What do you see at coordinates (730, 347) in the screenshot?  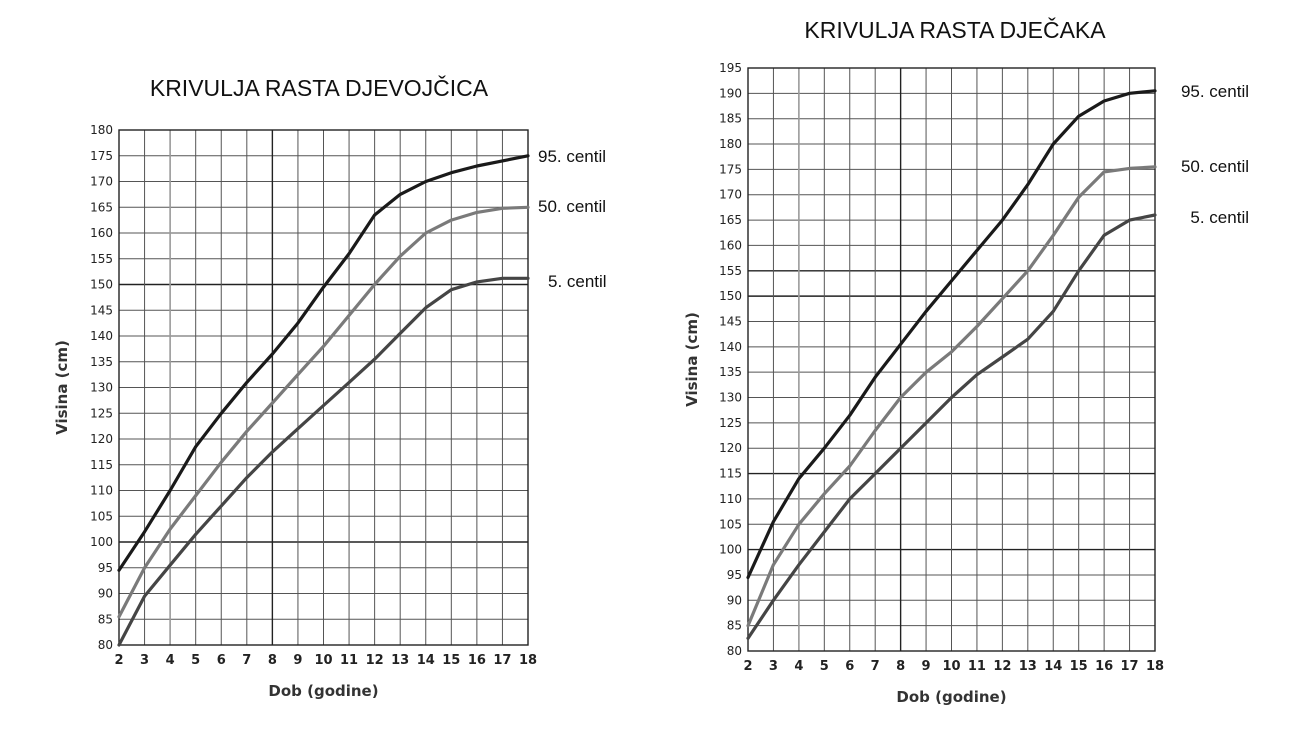 I see `boys-y-tick-label: 140` at bounding box center [730, 347].